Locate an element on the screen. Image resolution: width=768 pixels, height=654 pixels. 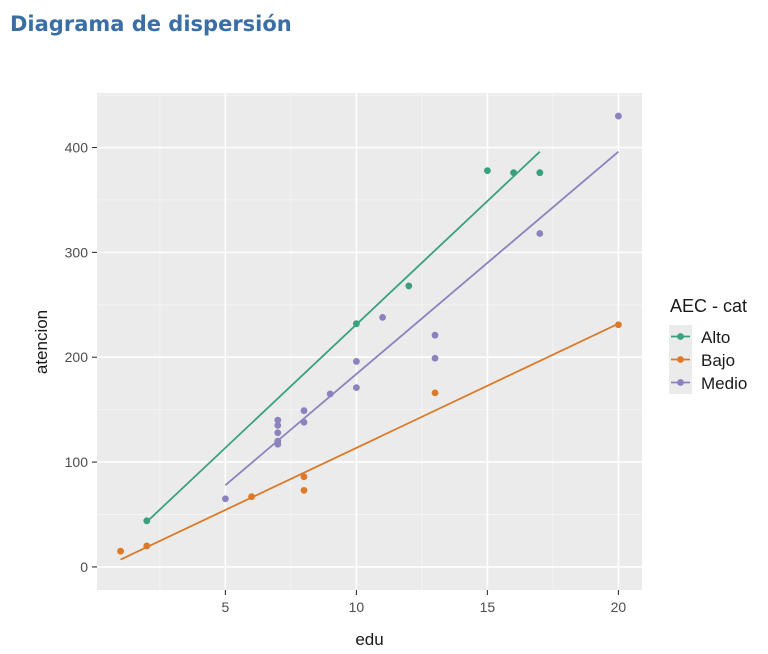
legend-items: Alto Bajo Medio is located at coordinates (708, 359).